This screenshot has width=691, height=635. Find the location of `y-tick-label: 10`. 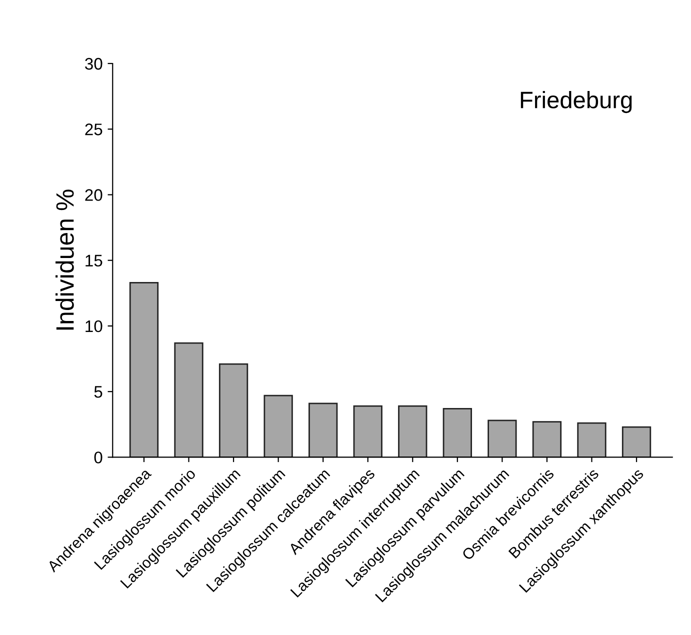

y-tick-label: 10 is located at coordinates (94, 326).